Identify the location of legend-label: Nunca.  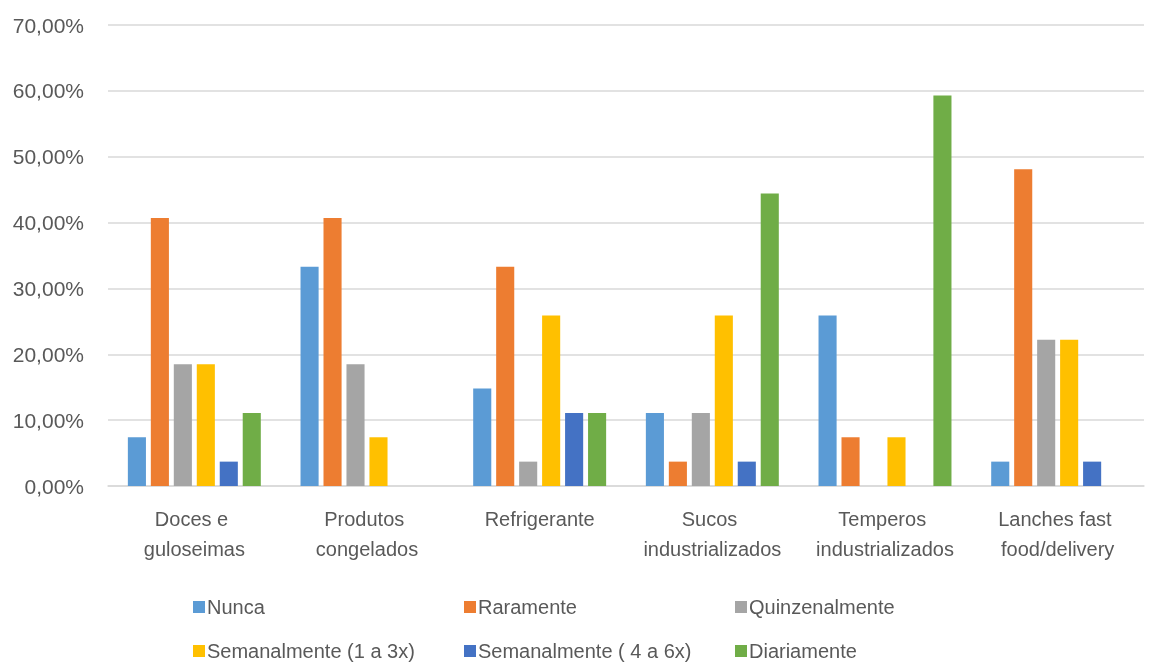
(236, 607).